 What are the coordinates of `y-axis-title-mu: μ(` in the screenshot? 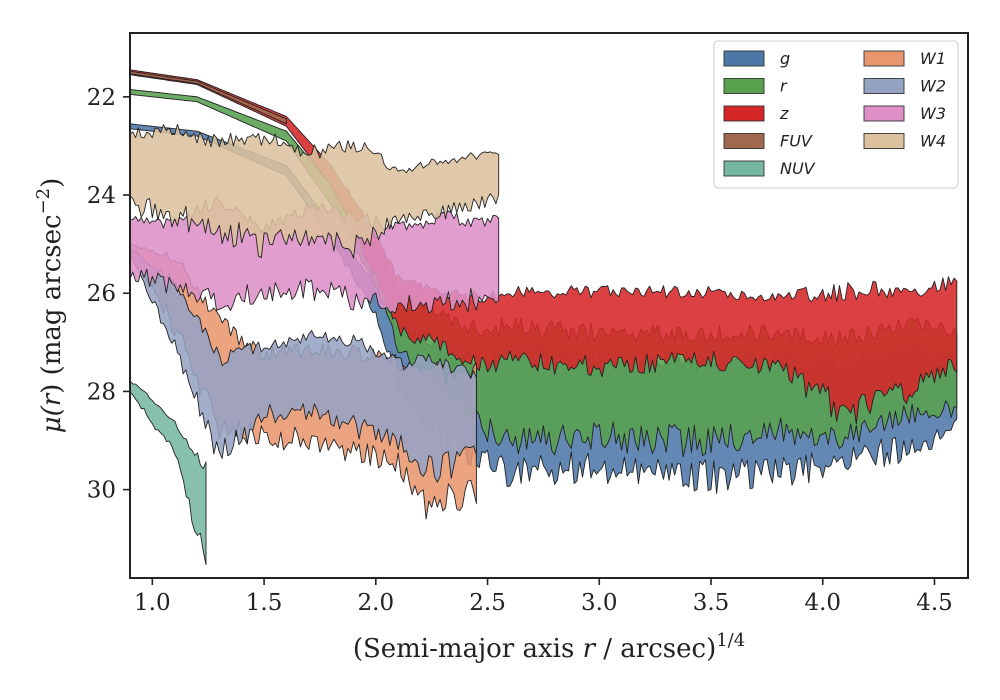 It's located at (52, 419).